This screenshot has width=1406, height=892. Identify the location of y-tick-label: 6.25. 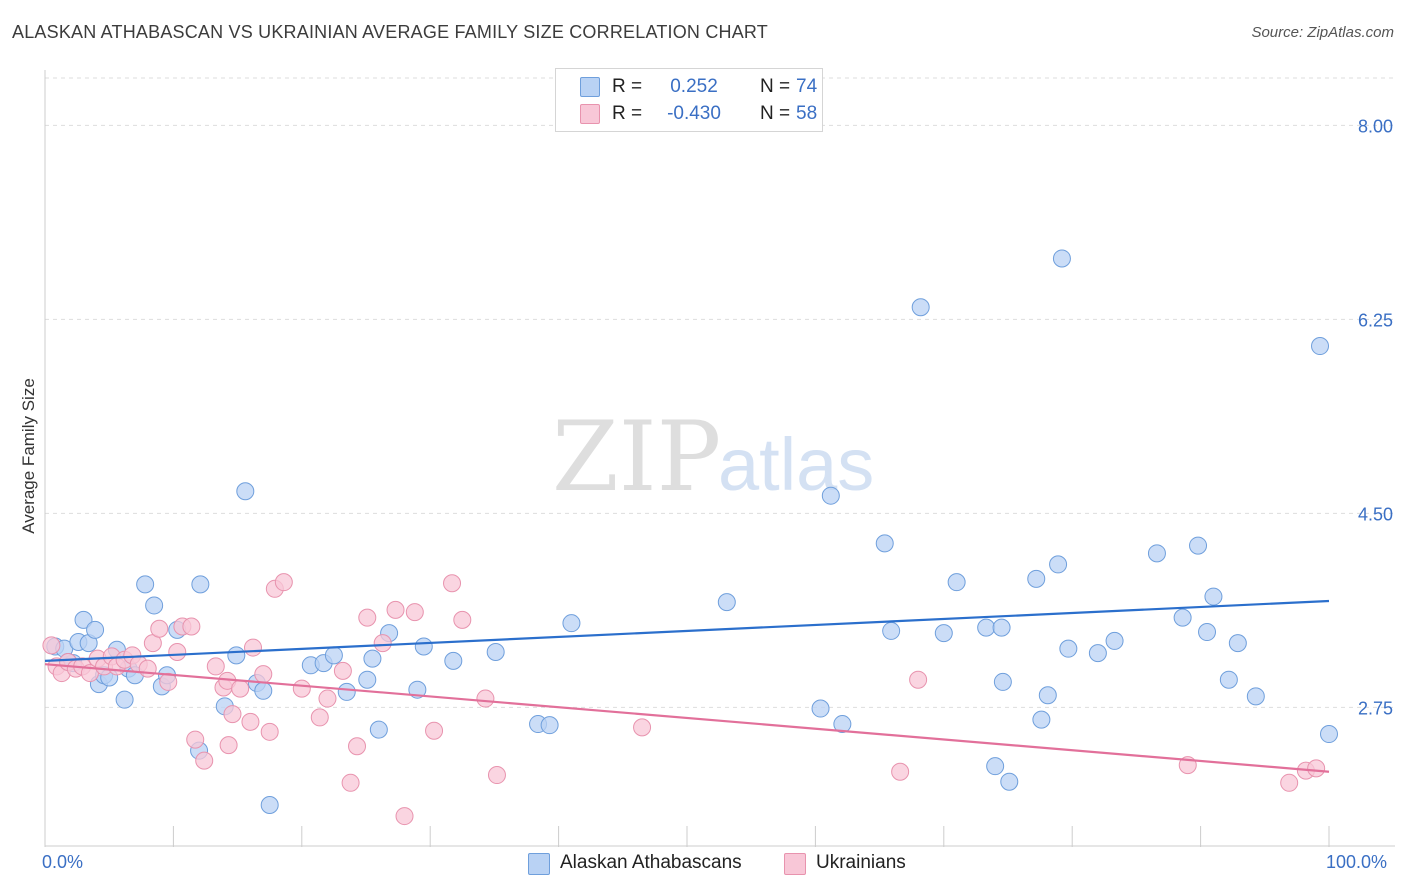
(1375, 320).